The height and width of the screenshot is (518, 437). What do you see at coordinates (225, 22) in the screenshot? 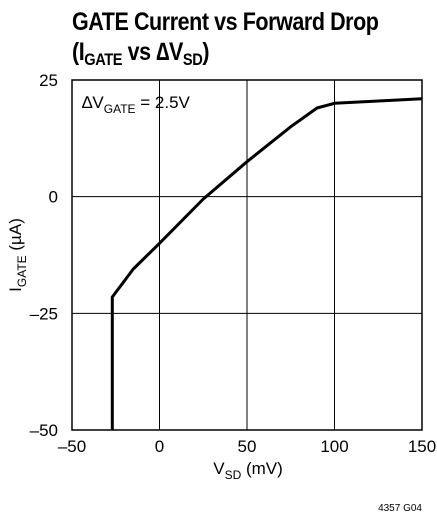
I see `chart-title-line1: GATE Current vs Forward Drop` at bounding box center [225, 22].